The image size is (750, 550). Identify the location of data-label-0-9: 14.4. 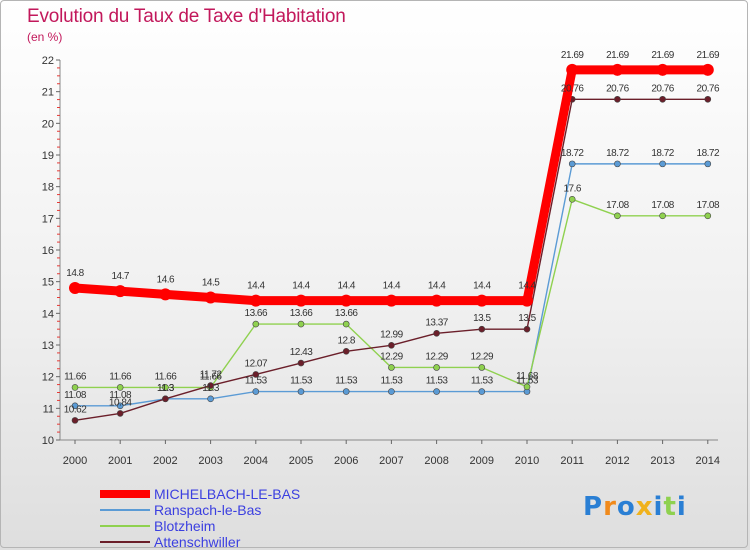
(482, 286).